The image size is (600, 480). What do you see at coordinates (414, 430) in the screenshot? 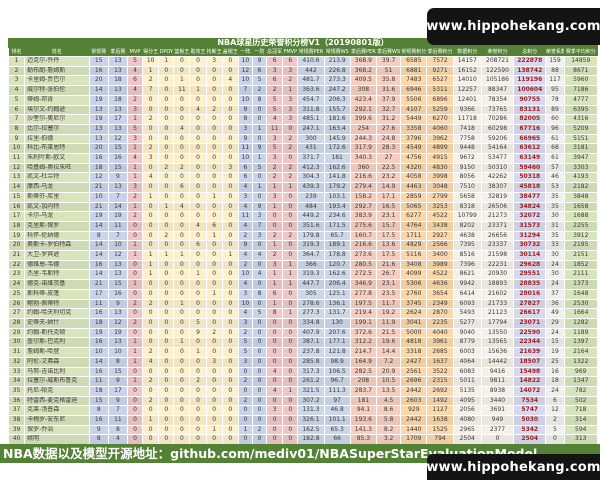
I see `data-cell: 1440` at bounding box center [414, 430].